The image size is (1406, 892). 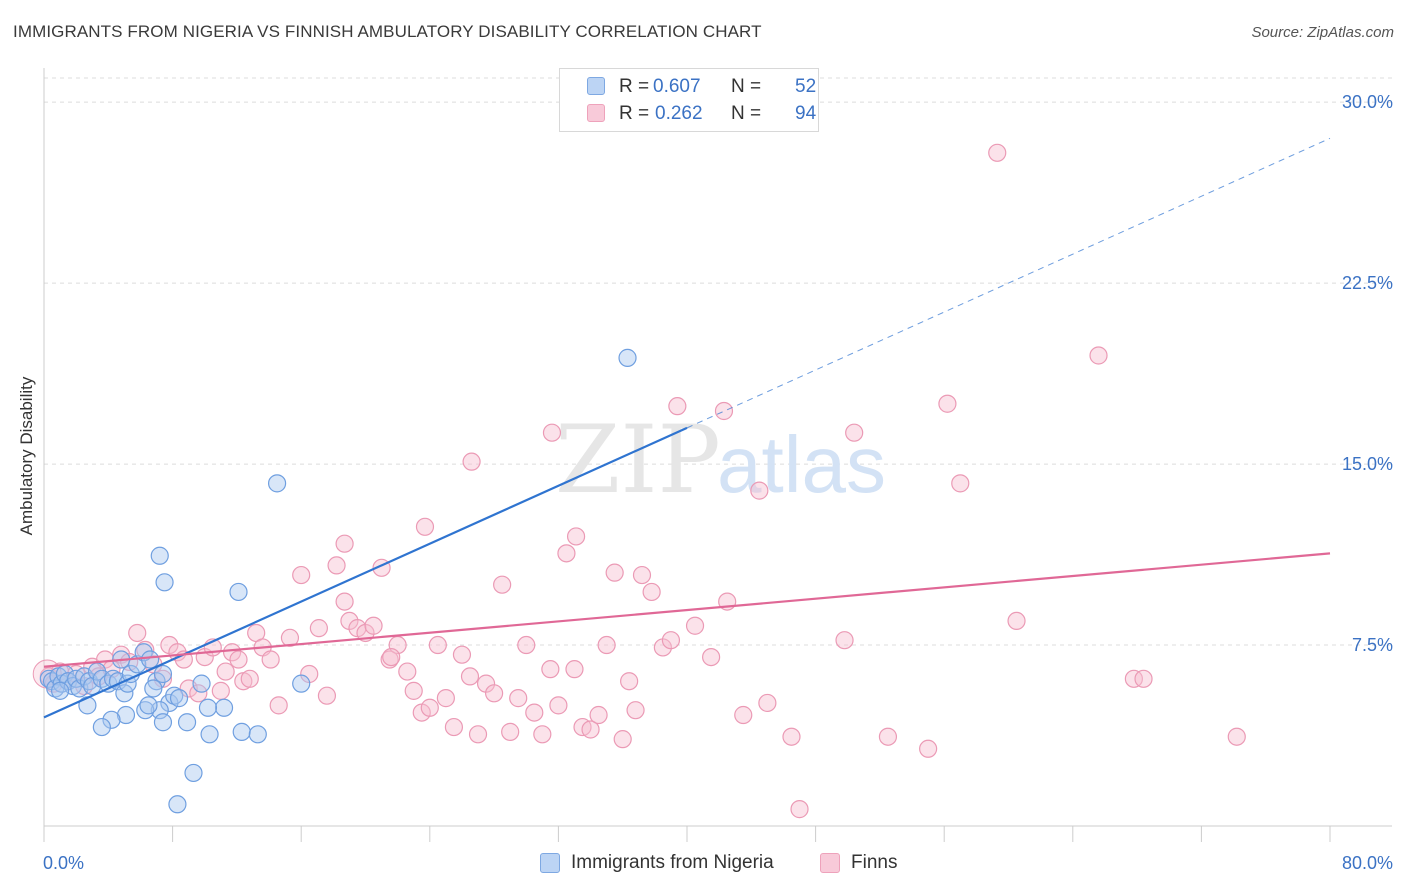 I want to click on legend-label: Finns, so click(x=874, y=862).